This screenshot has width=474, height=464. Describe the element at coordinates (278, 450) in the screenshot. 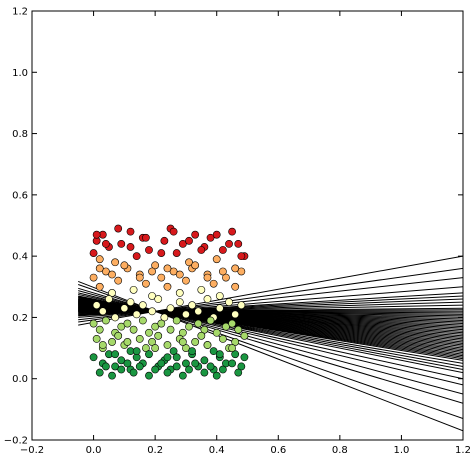

I see `x-tick-label: 0.6` at that location.